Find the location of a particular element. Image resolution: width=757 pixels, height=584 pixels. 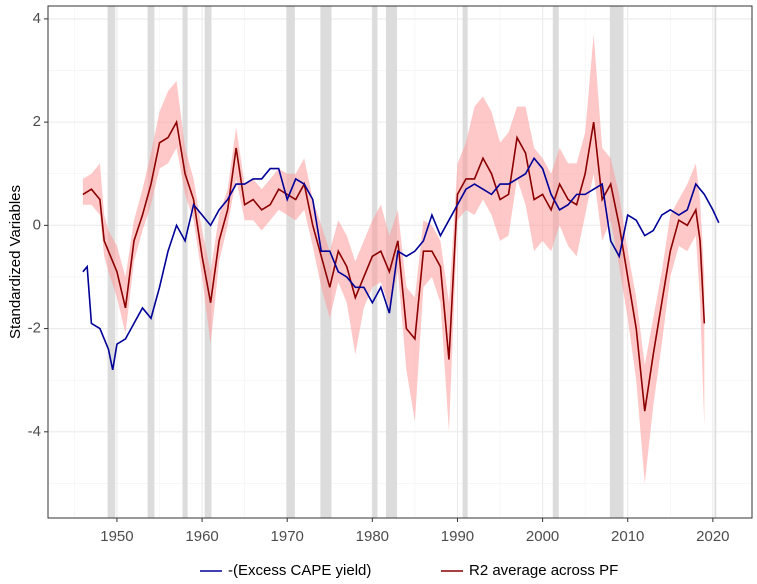

y-tick-label: -4 is located at coordinates (34, 431).